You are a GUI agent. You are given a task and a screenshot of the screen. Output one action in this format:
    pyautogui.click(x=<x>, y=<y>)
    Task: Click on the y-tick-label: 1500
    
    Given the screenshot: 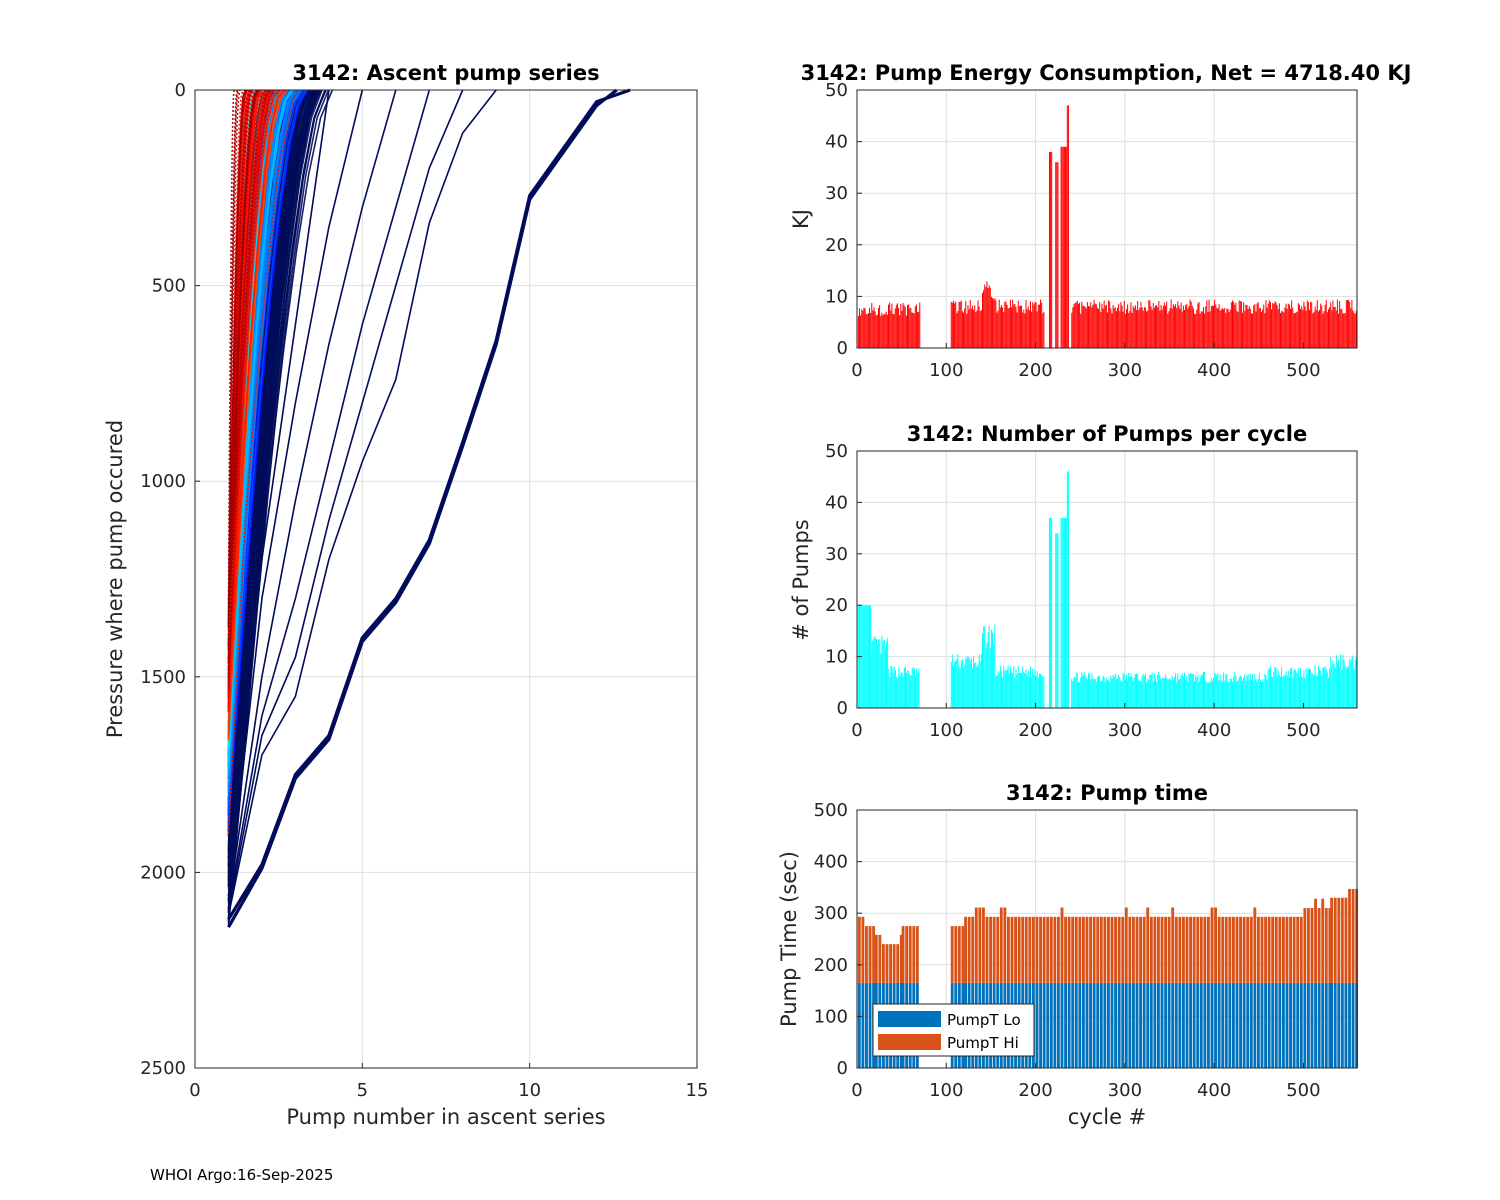 What is the action you would take?
    pyautogui.click(x=163, y=677)
    